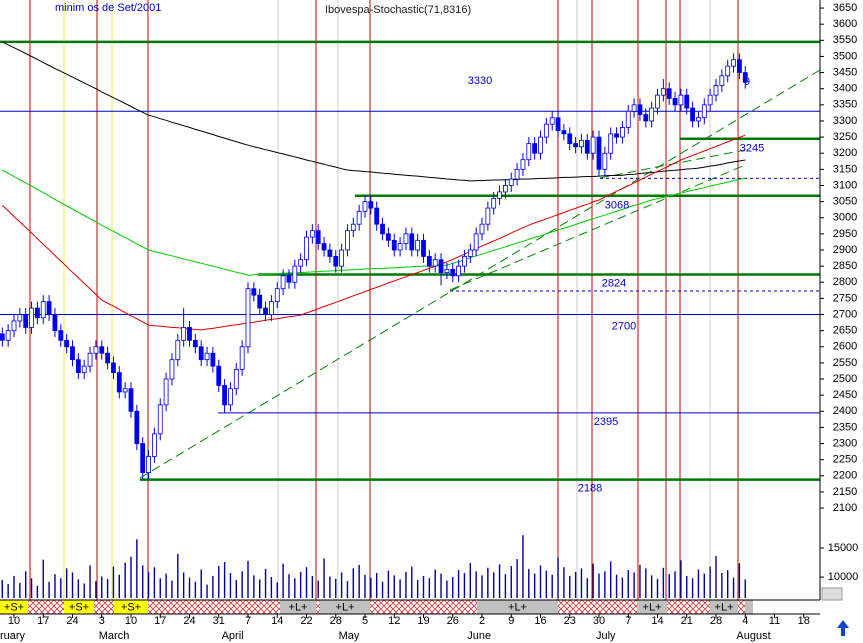 The width and height of the screenshot is (863, 643). What do you see at coordinates (306, 621) in the screenshot?
I see `x-tick-label: 22` at bounding box center [306, 621].